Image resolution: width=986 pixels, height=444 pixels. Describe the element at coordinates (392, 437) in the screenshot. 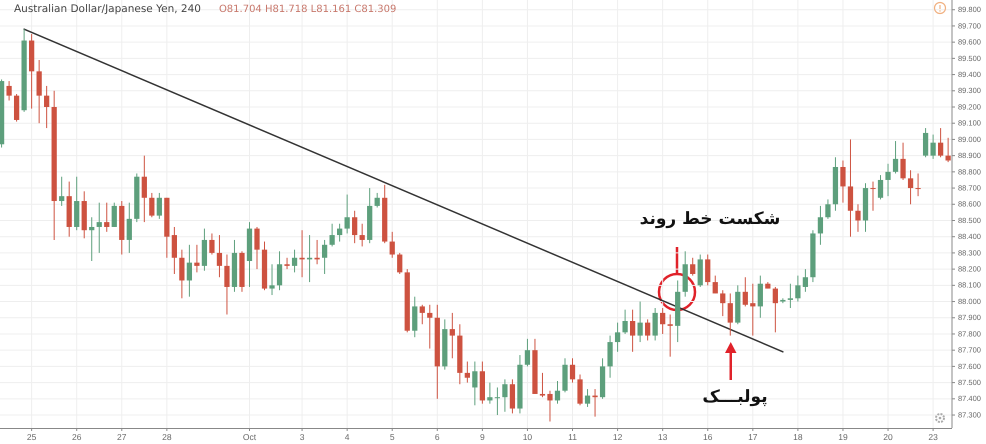

I see `x-tick-label: 5` at that location.